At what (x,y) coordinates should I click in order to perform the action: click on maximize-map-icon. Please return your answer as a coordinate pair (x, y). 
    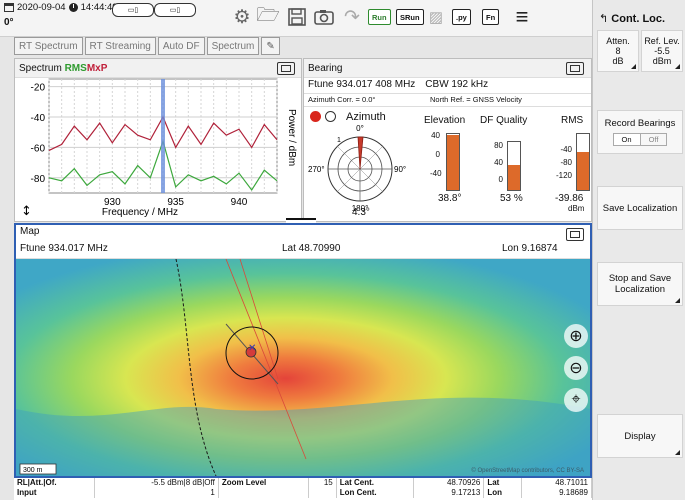
    Looking at the image, I should click on (575, 234).